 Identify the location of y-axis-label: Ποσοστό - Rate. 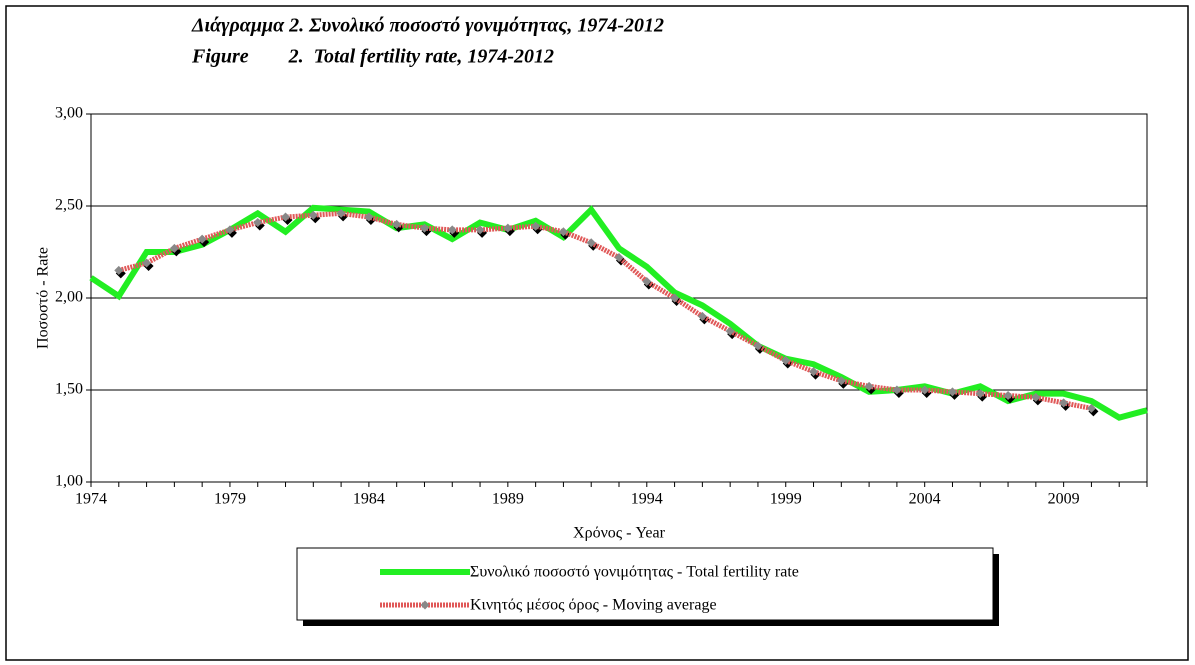
(43, 298).